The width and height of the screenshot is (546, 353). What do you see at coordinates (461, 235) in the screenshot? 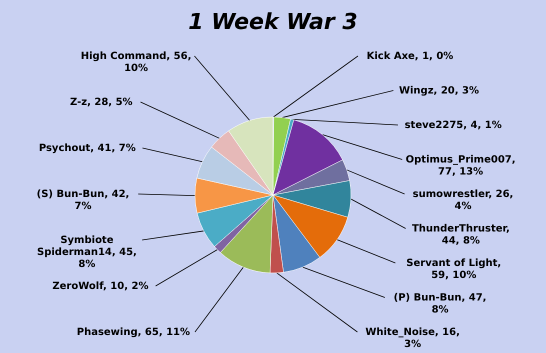
I see `data-label: ThunderThruster, 44, 8%` at bounding box center [461, 235].